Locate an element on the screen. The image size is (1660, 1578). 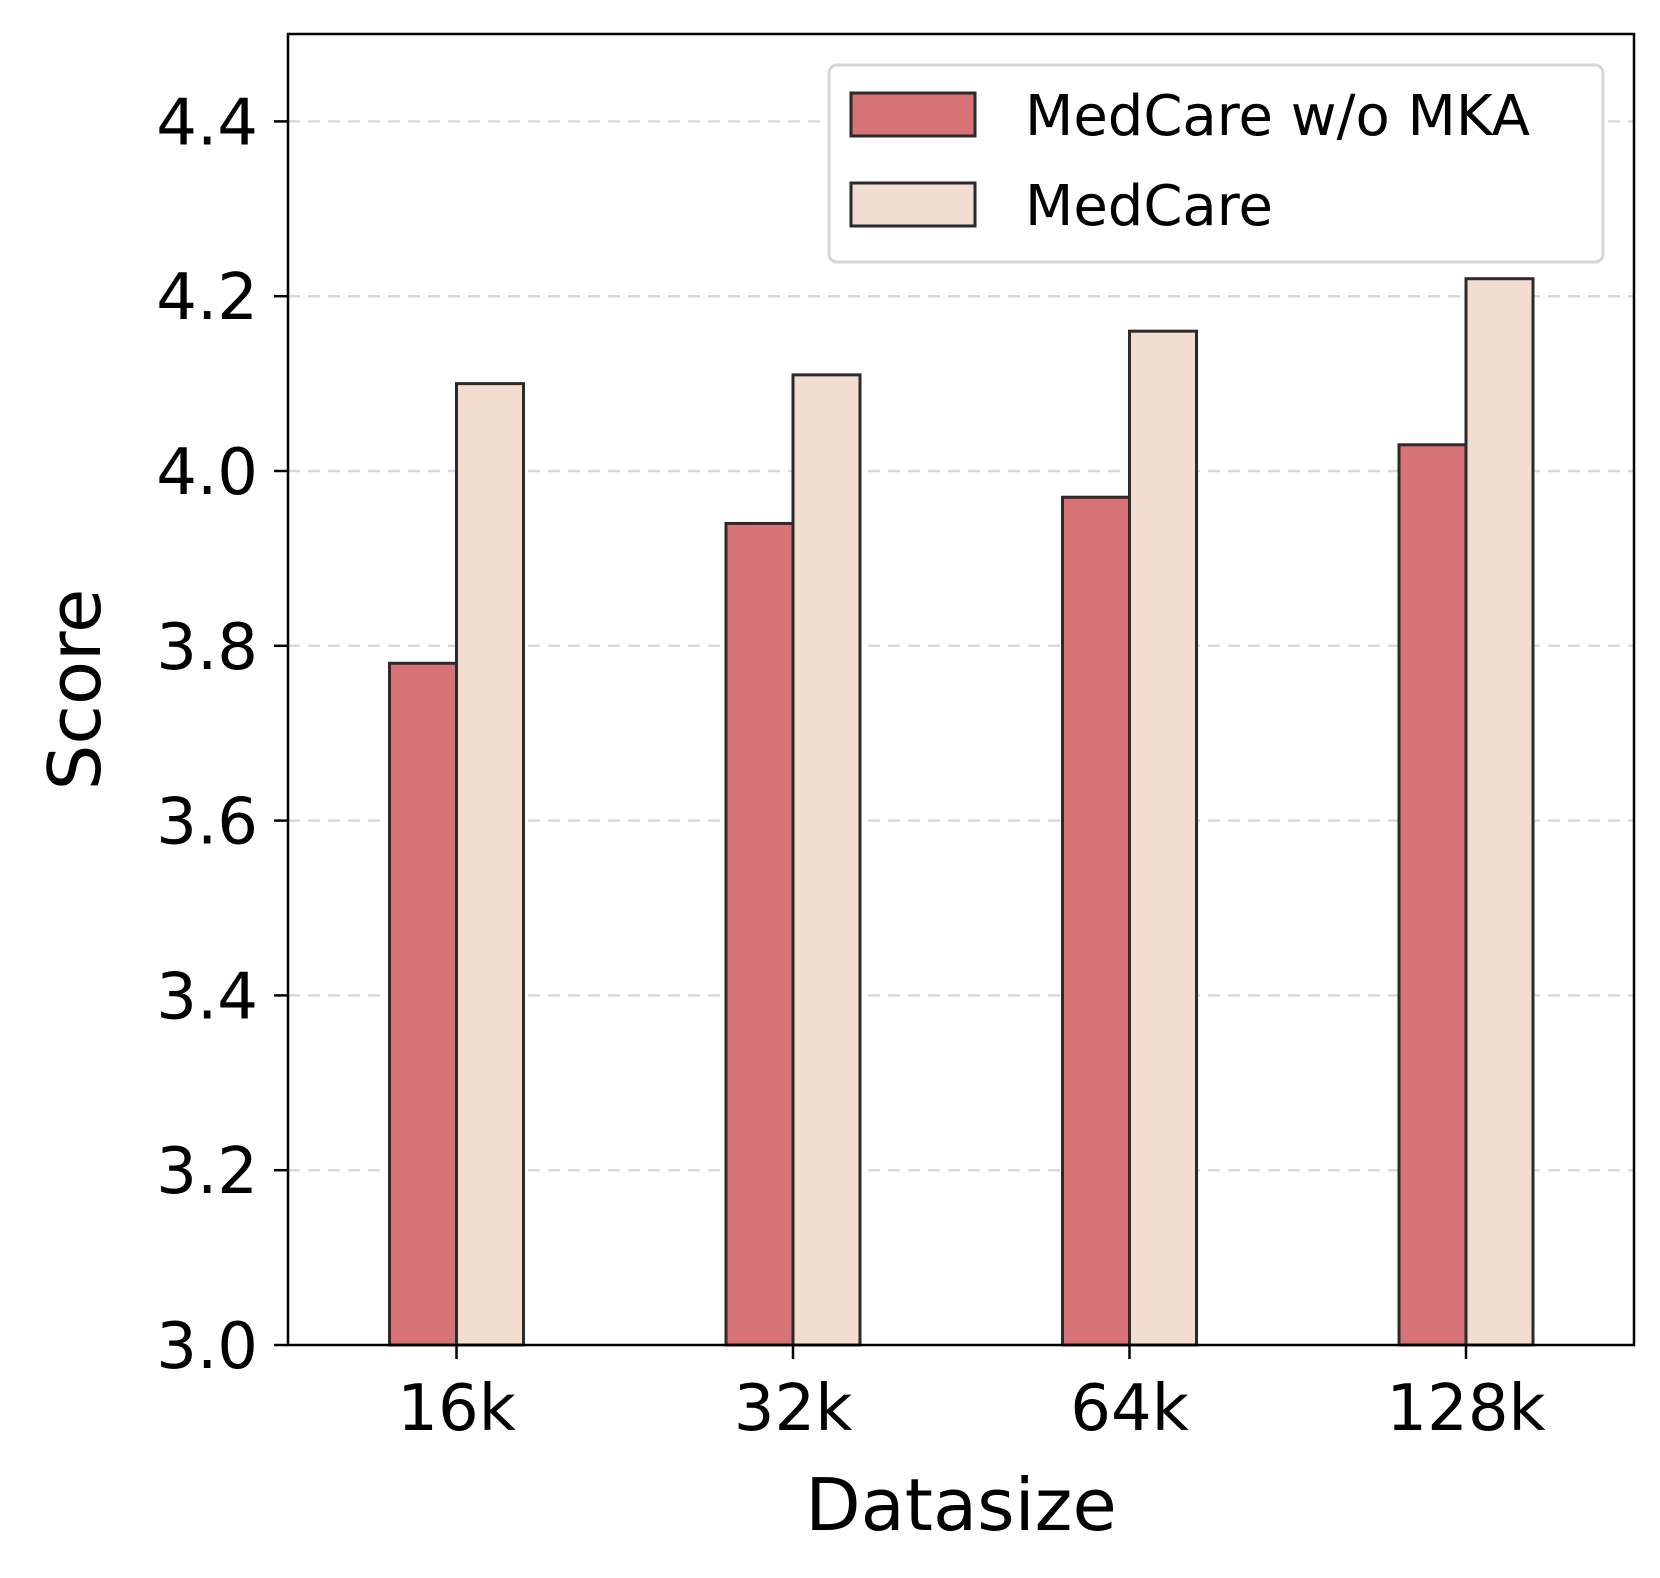
y-tick-label: 3.2 is located at coordinates (207, 1172).